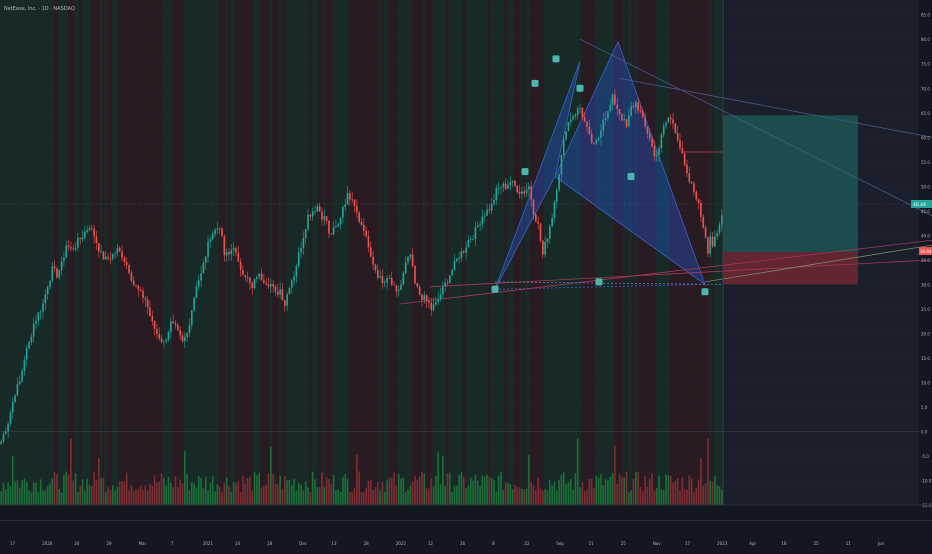 The height and width of the screenshot is (554, 932). I want to click on time-label: 2021, so click(208, 543).